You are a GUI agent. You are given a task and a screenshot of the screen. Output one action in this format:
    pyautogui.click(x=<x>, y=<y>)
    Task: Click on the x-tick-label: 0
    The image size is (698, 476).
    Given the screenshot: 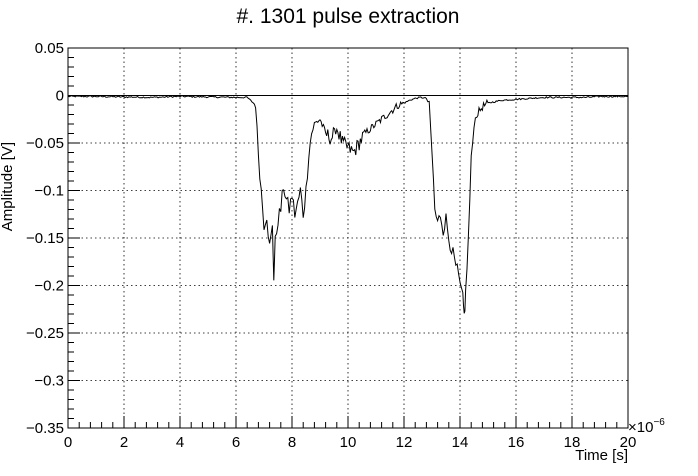 What is the action you would take?
    pyautogui.click(x=68, y=442)
    